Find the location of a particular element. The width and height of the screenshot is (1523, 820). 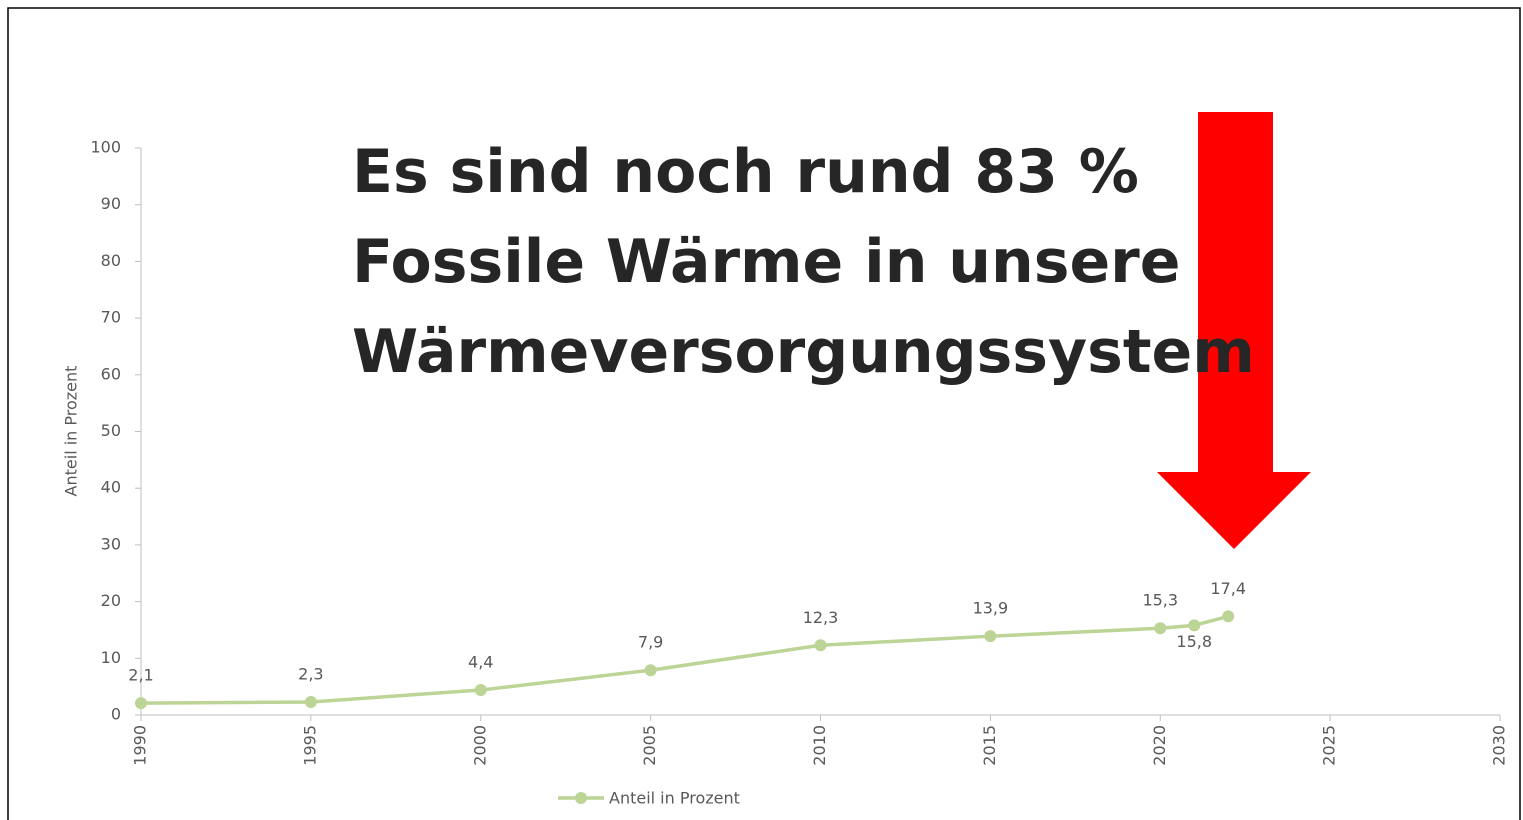

annotation: Wärmeversorgungssystem is located at coordinates (803, 352).